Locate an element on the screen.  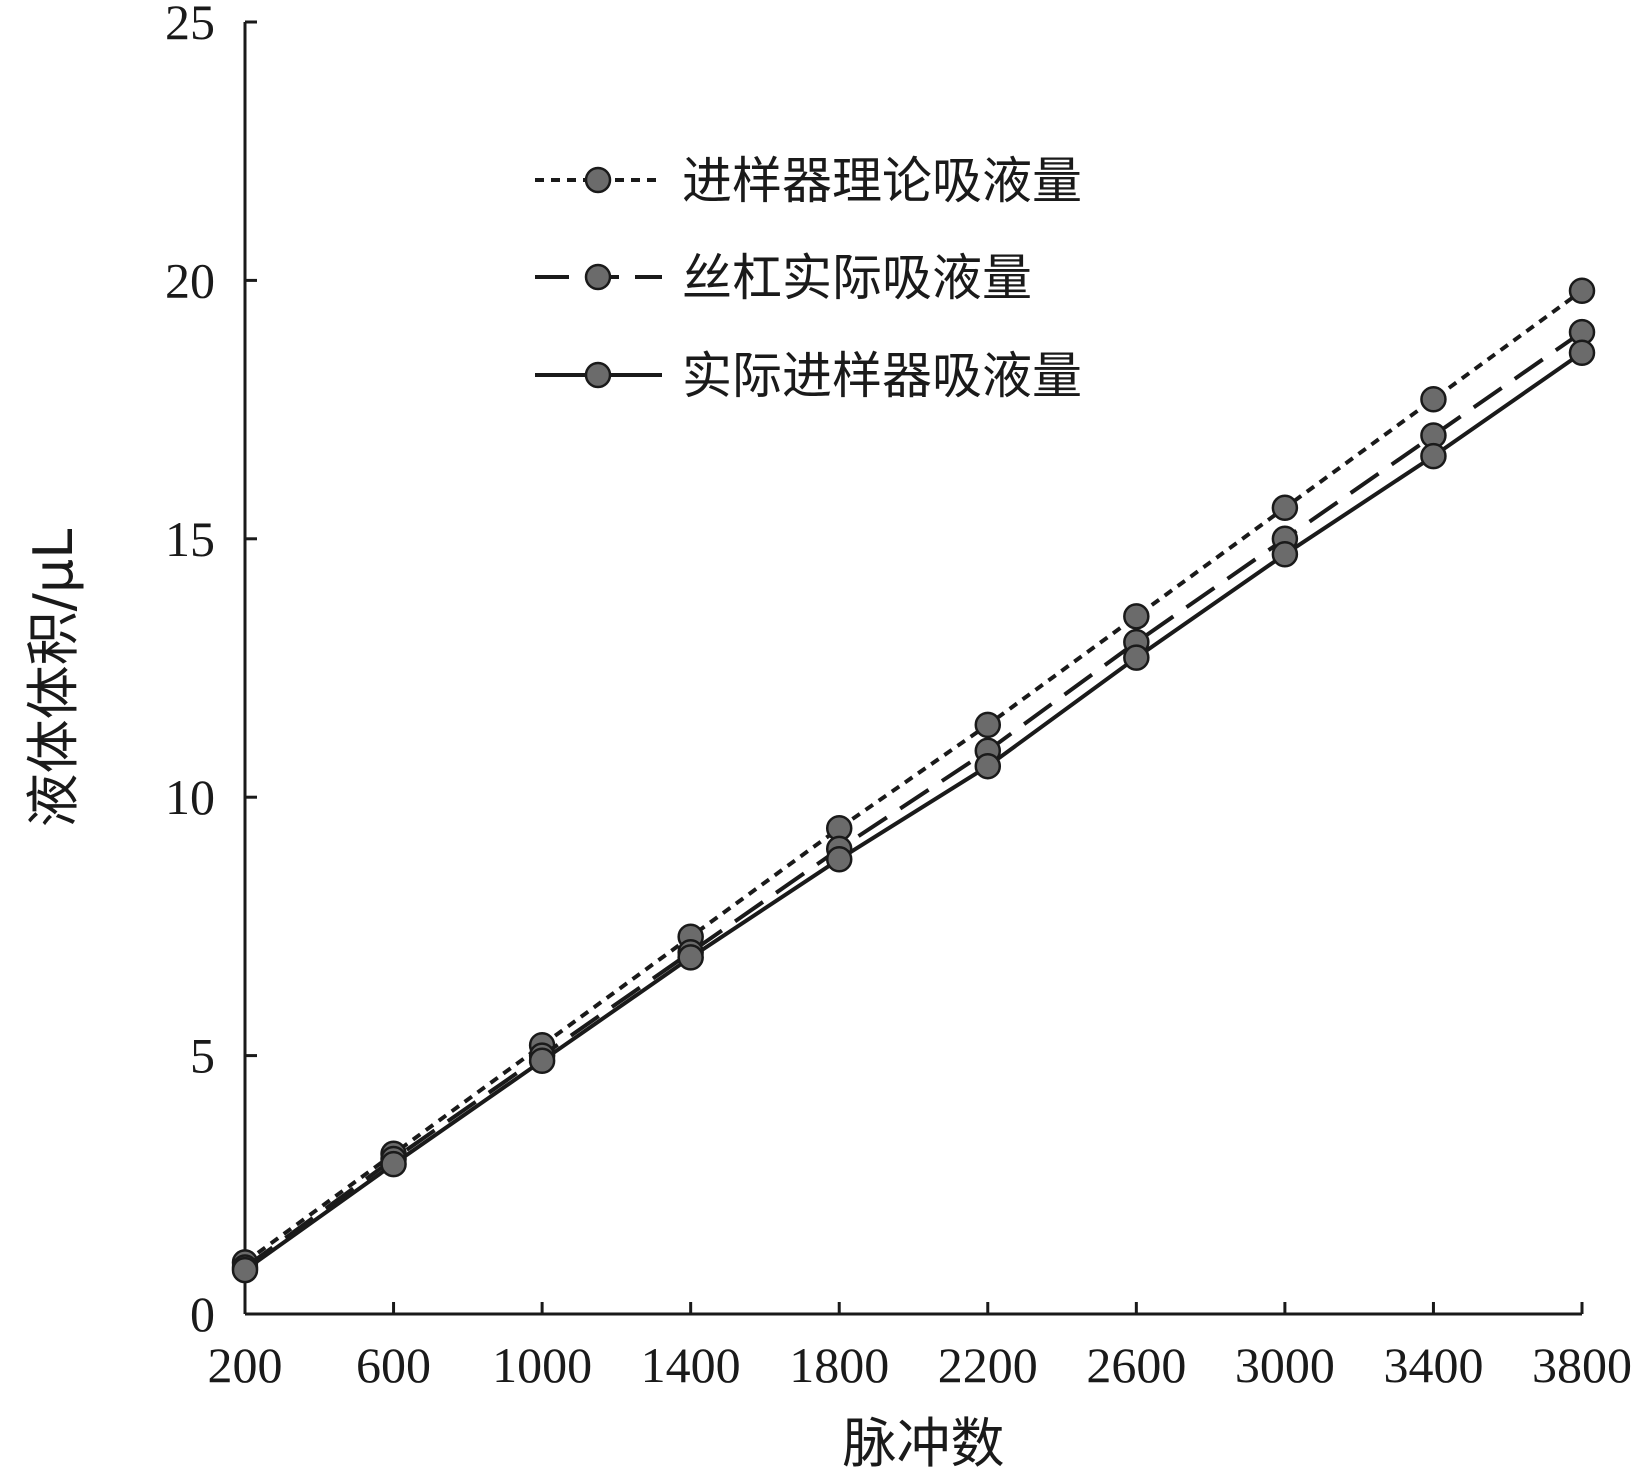
x-tick-label: 1000 is located at coordinates (542, 1365).